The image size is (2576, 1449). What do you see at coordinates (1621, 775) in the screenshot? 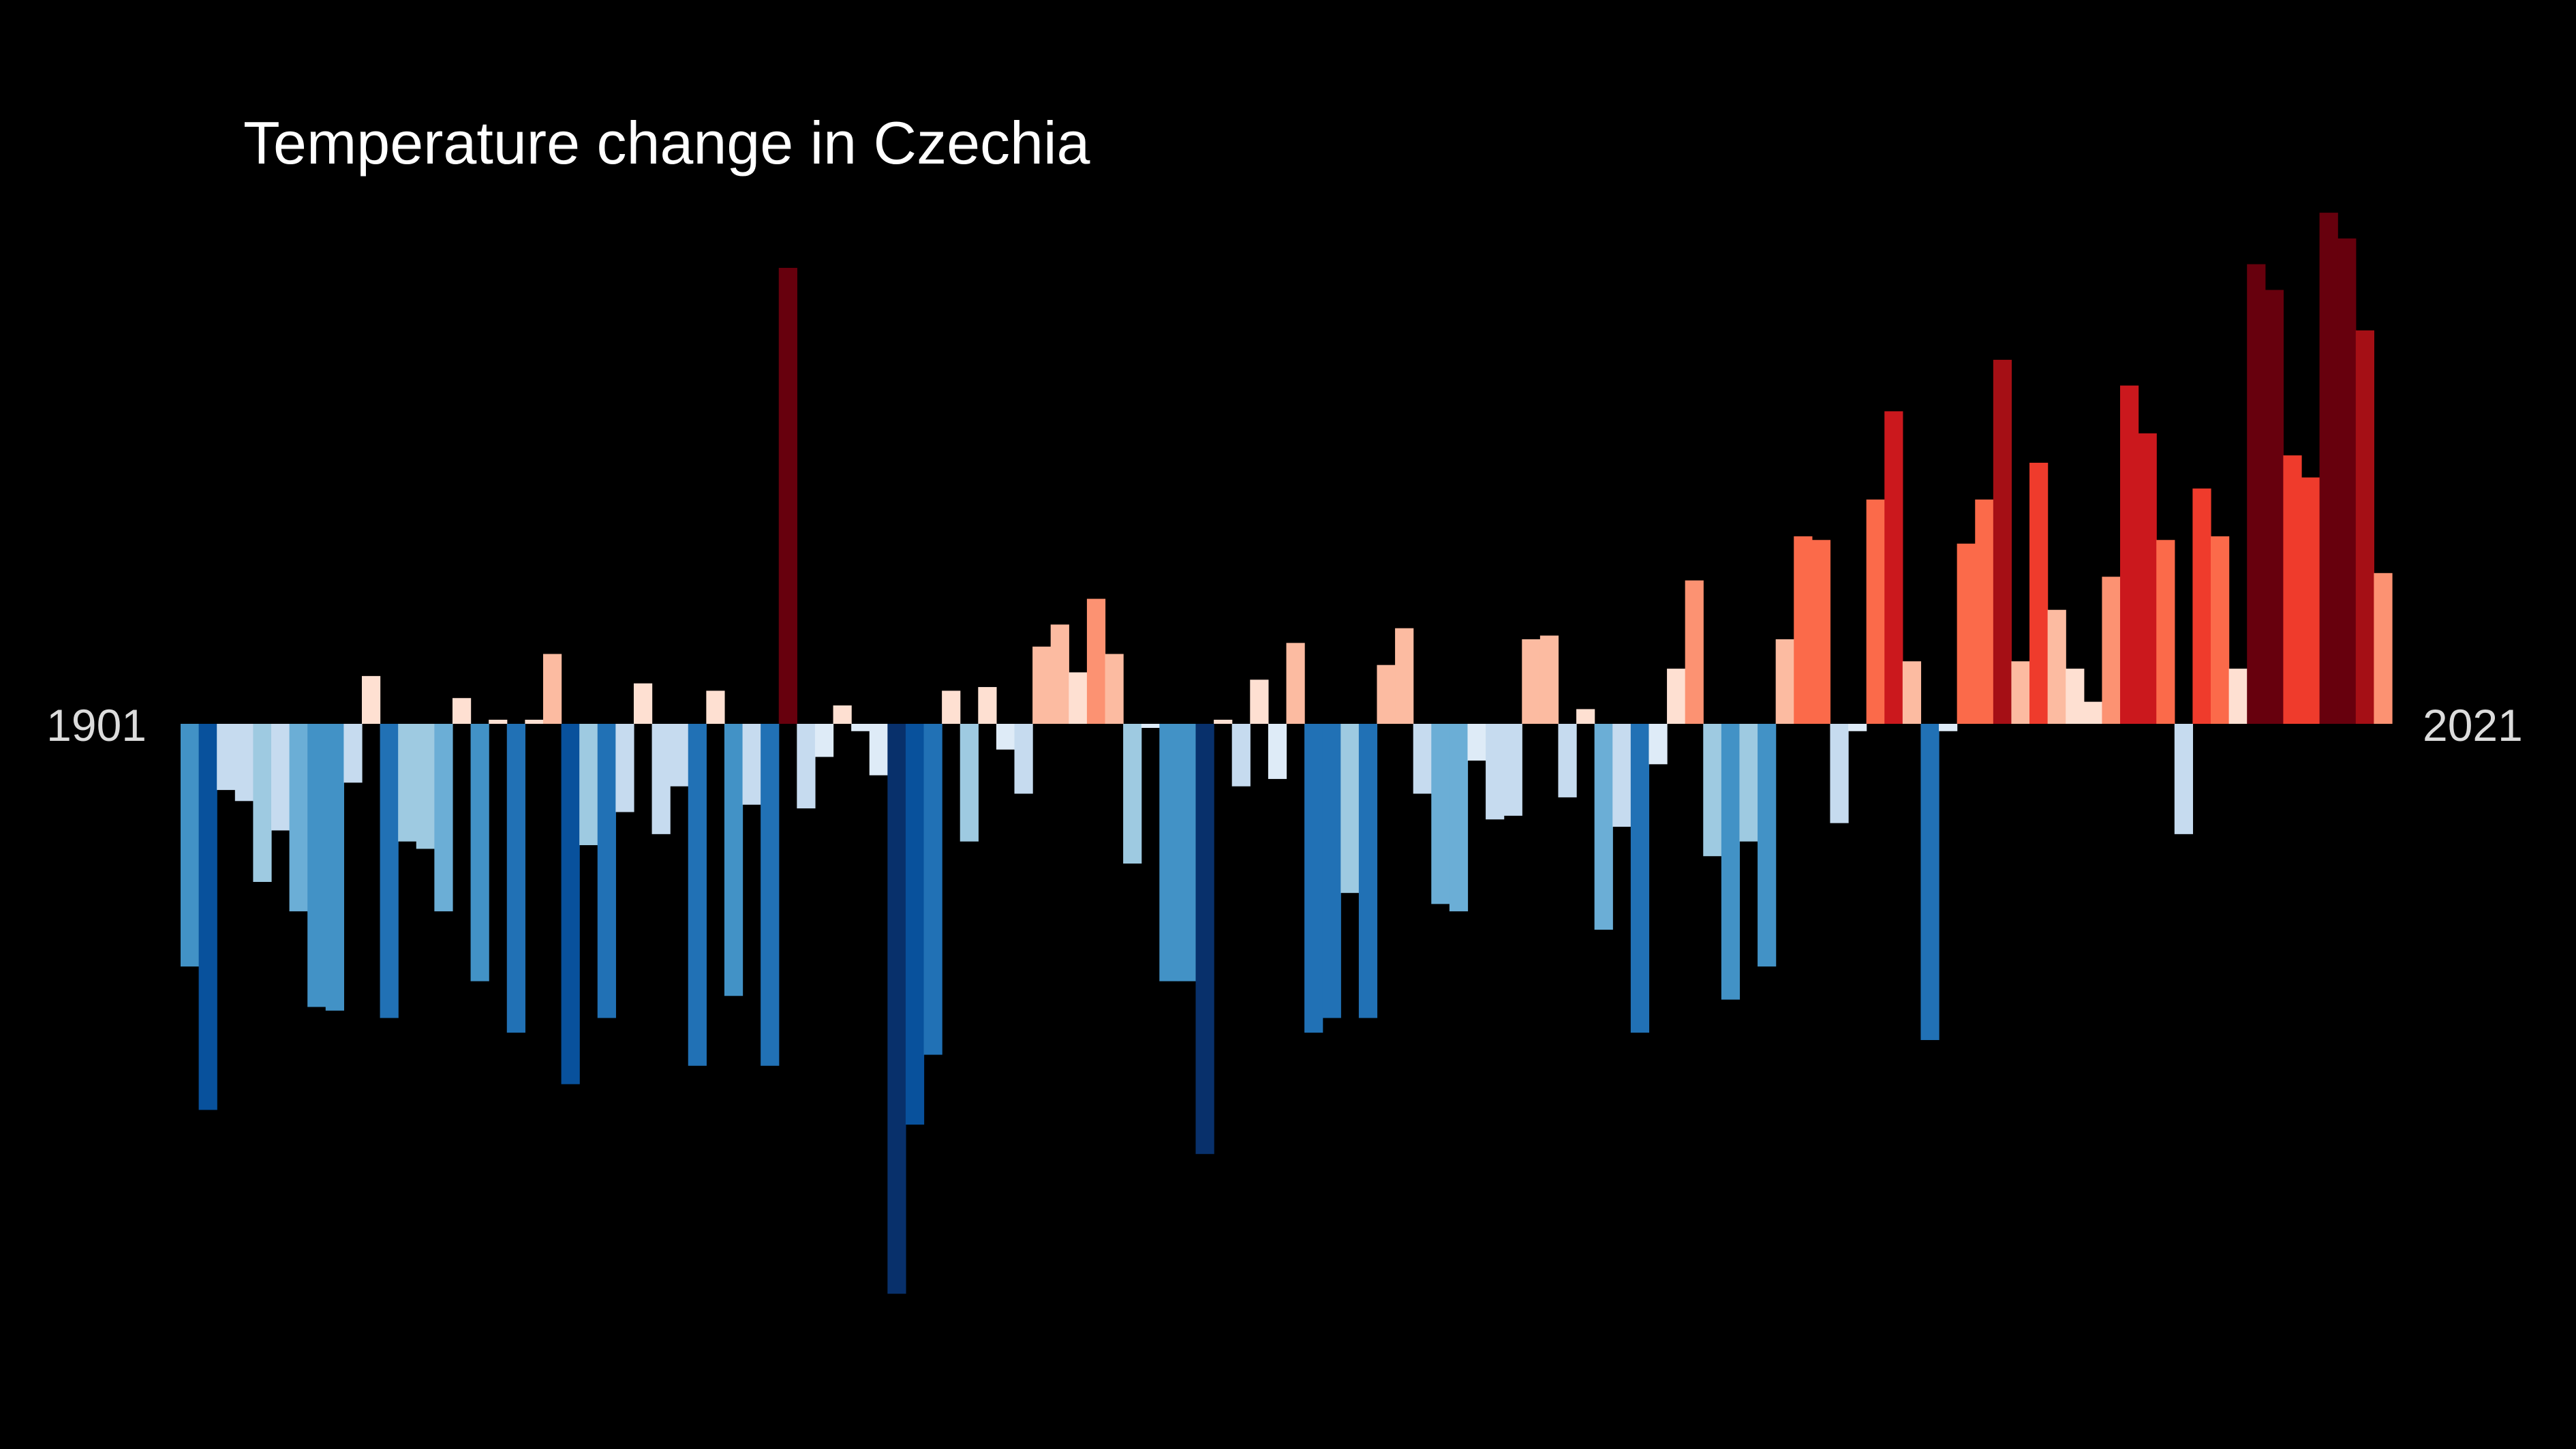
I see `bar-1980` at bounding box center [1621, 775].